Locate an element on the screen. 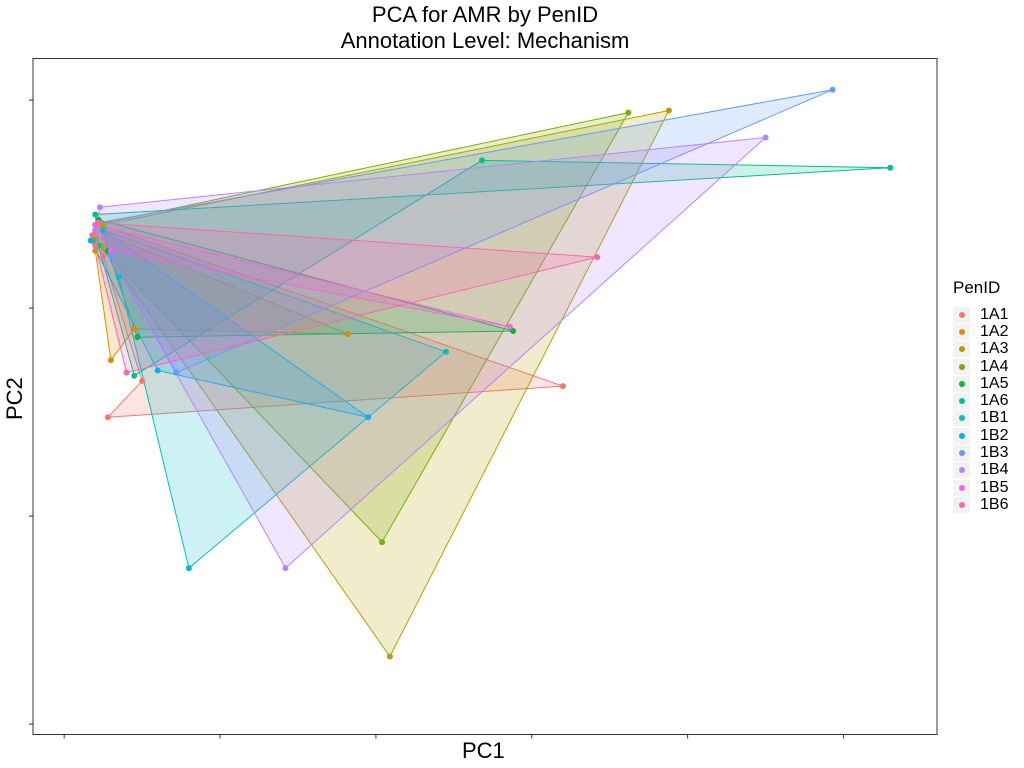 The width and height of the screenshot is (1024, 768). legend-item-1B3: 1B3 is located at coordinates (980, 452).